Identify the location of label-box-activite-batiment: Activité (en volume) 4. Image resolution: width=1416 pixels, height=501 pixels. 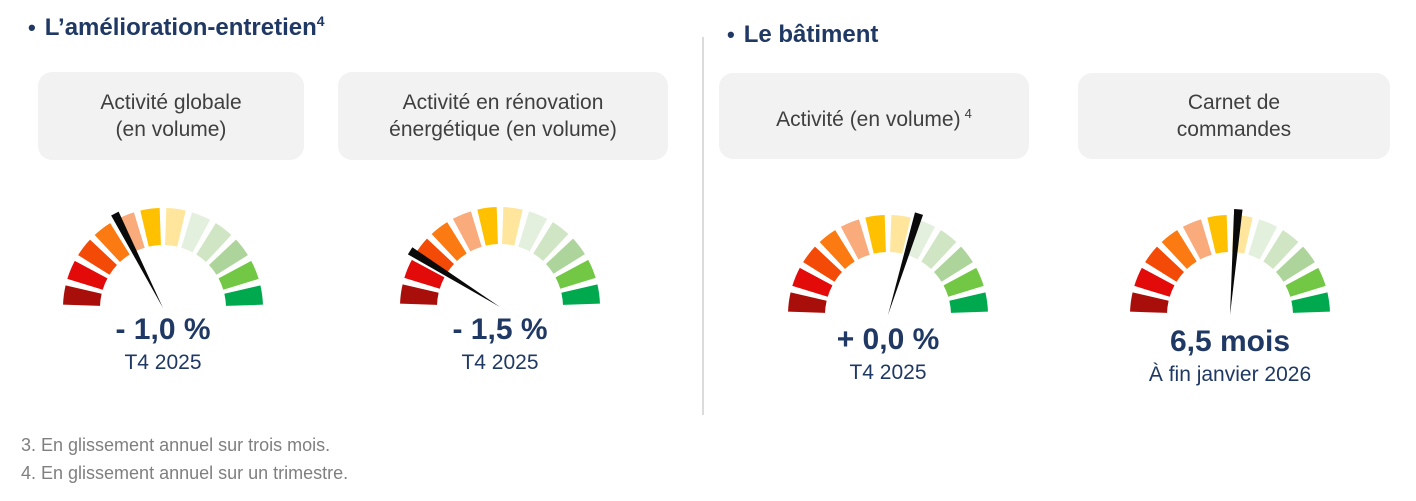
(874, 116).